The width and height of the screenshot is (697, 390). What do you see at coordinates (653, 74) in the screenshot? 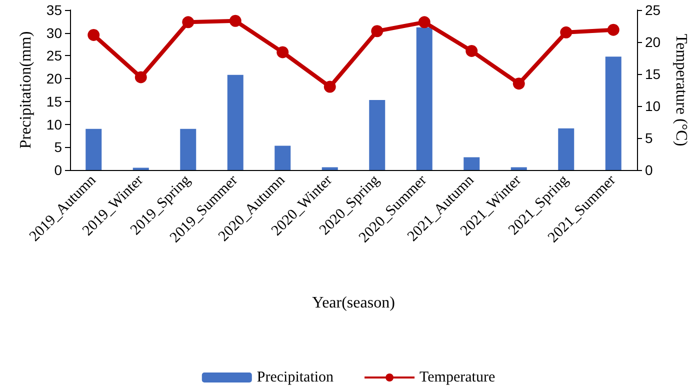
I see `y2-tick-label: 15` at bounding box center [653, 74].